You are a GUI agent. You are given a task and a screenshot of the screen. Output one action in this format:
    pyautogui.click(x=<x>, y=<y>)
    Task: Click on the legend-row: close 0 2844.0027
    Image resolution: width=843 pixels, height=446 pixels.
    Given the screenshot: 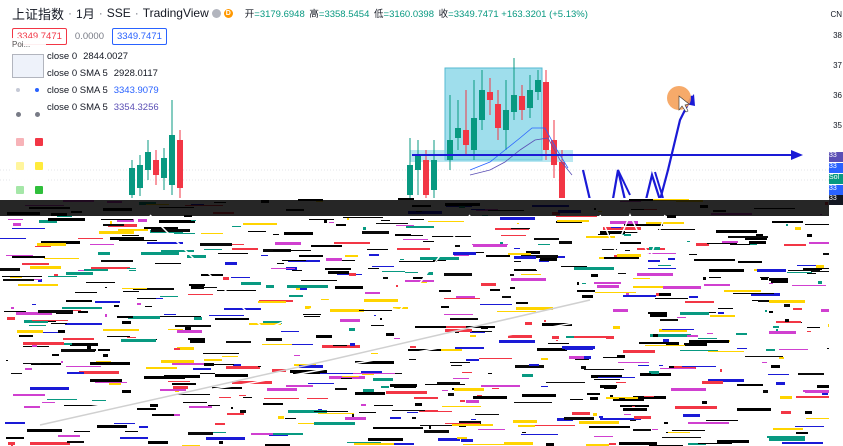 What is the action you would take?
    pyautogui.click(x=103, y=56)
    